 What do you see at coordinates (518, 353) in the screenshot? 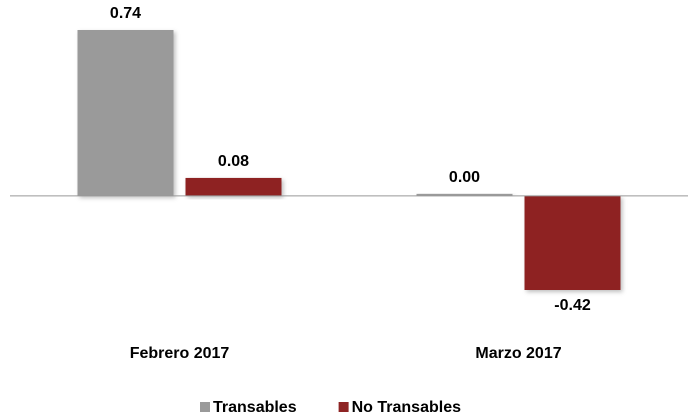
I see `x-tick-label: Marzo 2017` at bounding box center [518, 353].